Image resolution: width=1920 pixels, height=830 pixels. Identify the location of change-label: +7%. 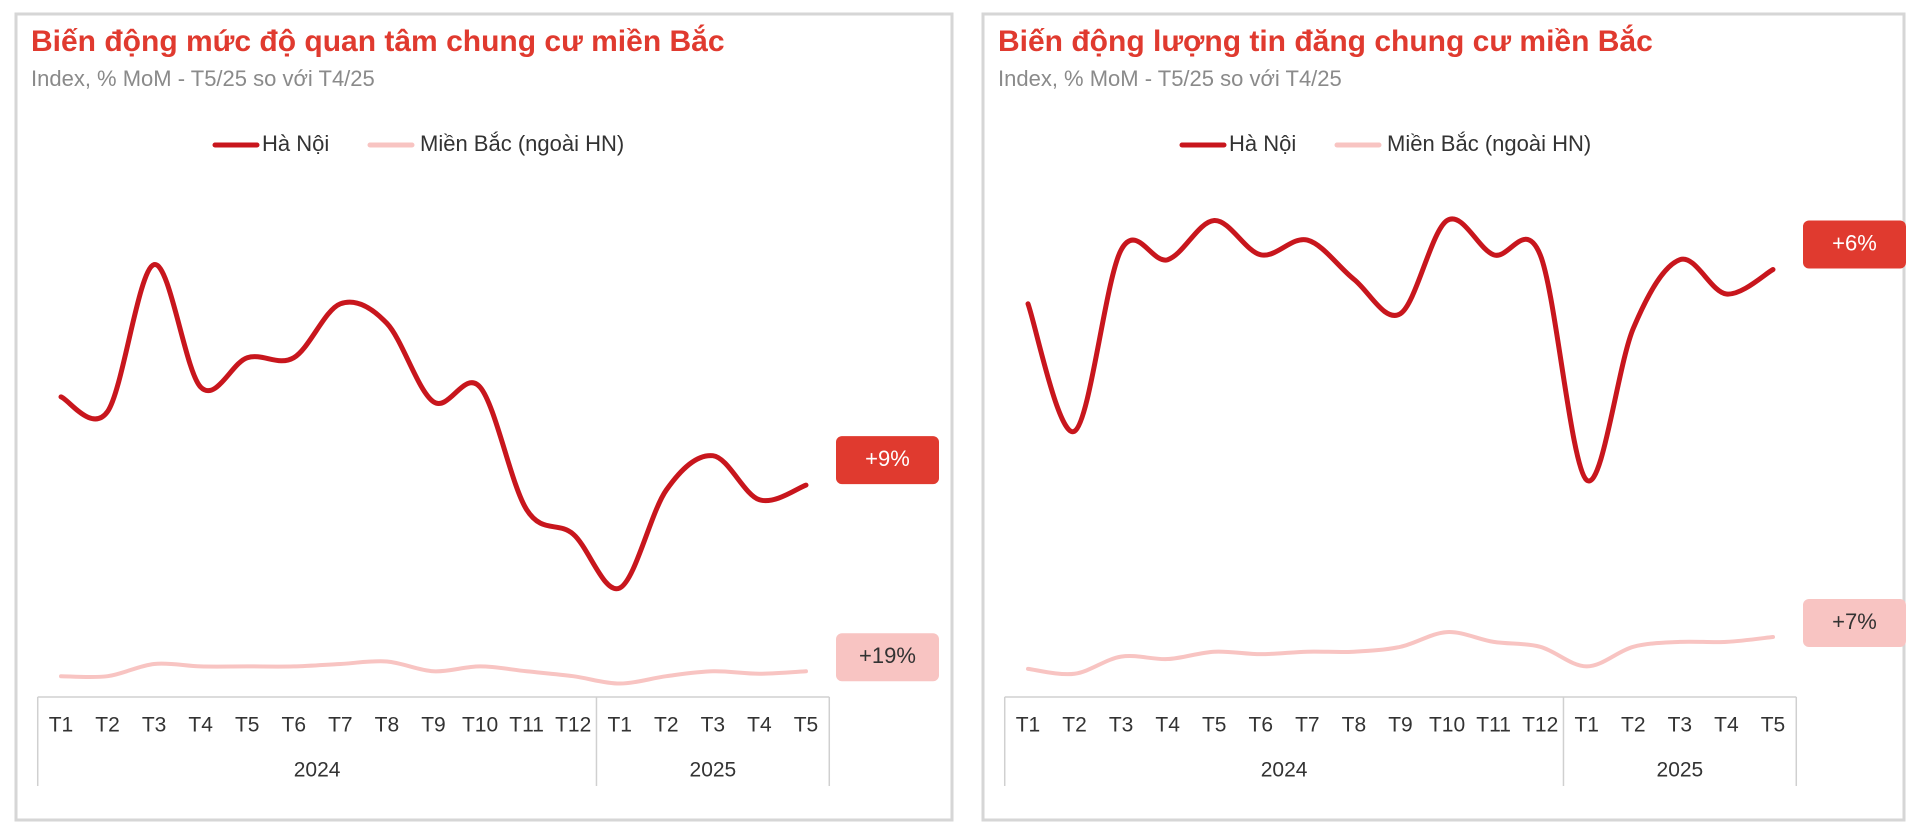
(1854, 621).